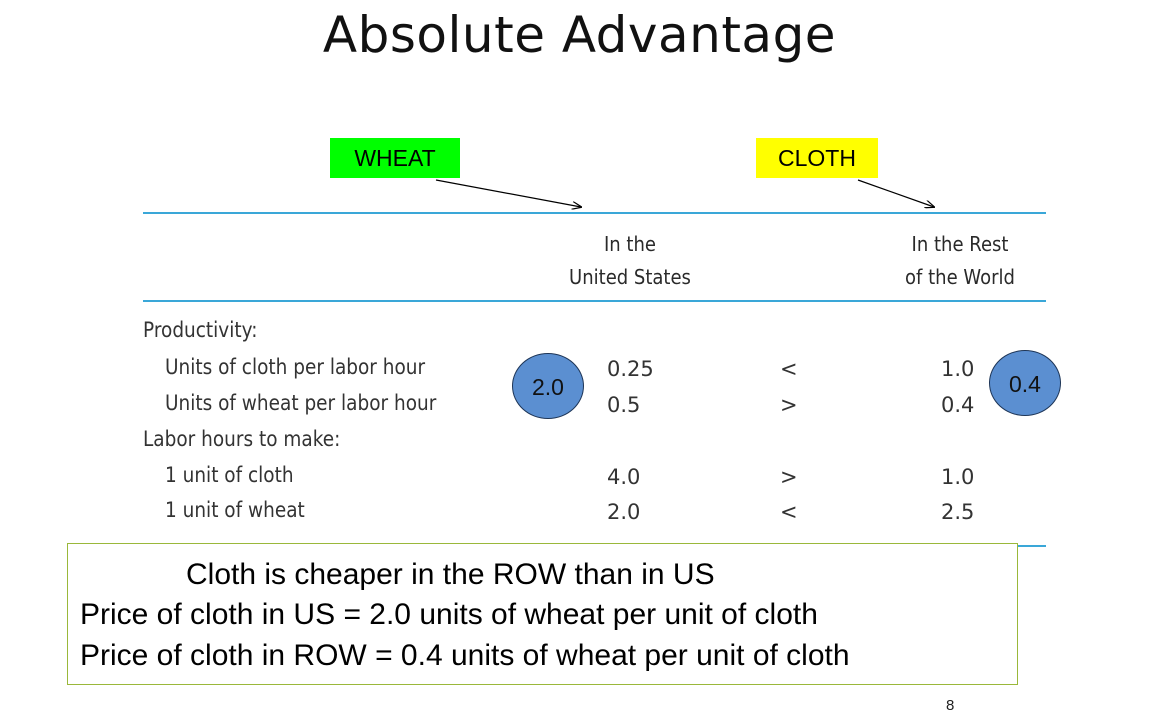 Image resolution: width=1159 pixels, height=720 pixels. Describe the element at coordinates (508, 193) in the screenshot. I see `wheat-arrow` at that location.